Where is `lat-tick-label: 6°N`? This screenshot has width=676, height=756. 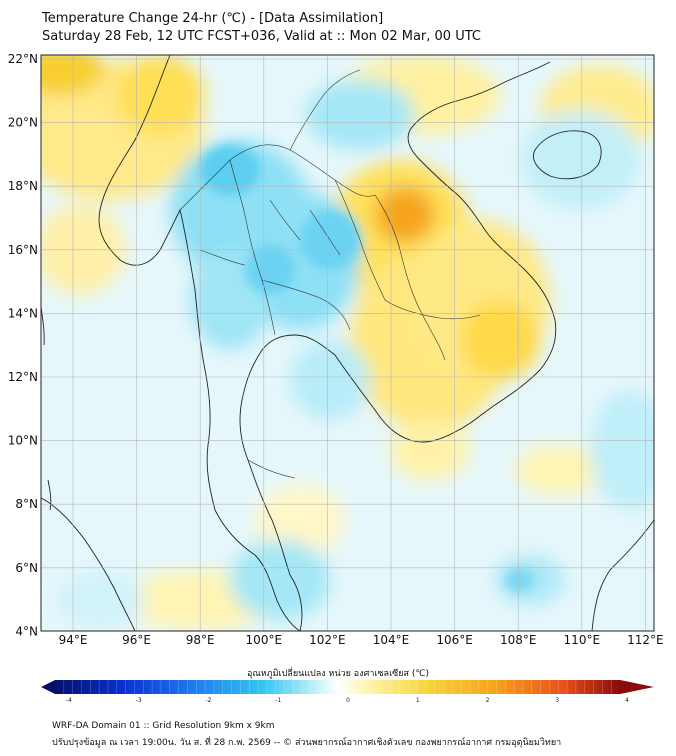 lat-tick-label: 6°N is located at coordinates (26, 568).